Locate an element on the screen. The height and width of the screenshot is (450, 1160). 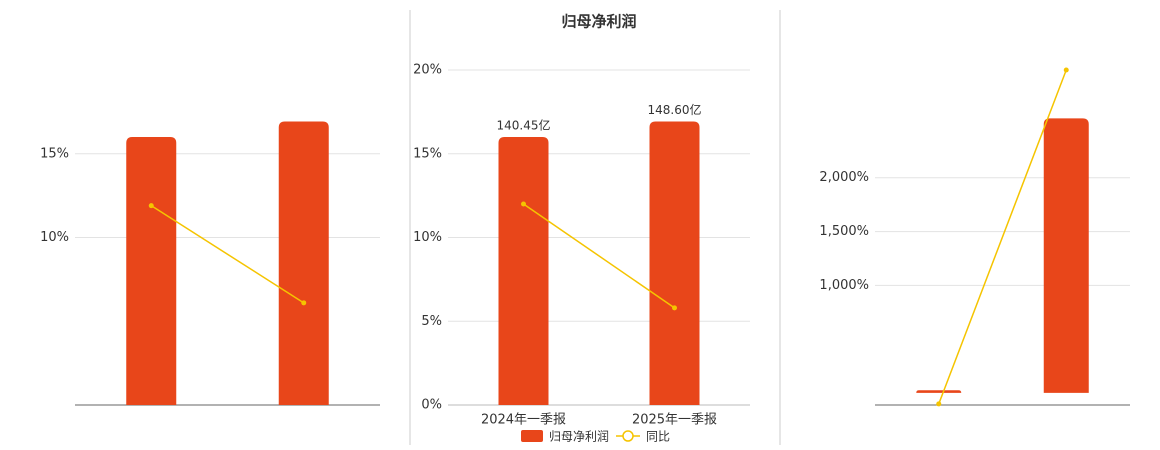
y-tick-label: 5% is located at coordinates (431, 321).